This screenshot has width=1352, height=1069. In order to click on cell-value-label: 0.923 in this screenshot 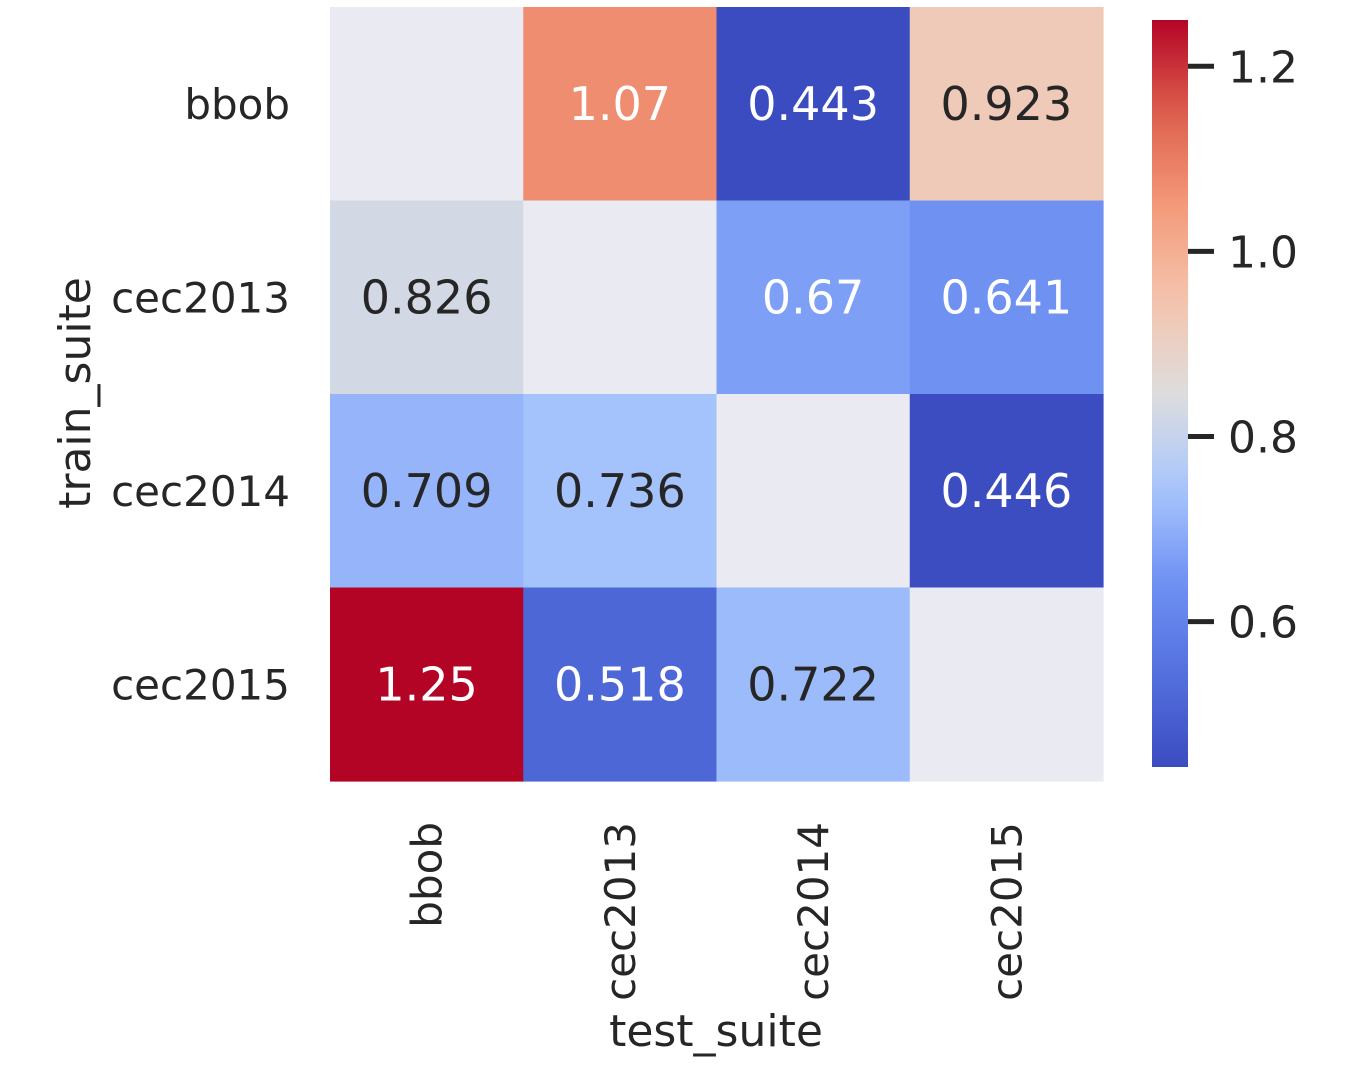, I will do `click(1007, 104)`.